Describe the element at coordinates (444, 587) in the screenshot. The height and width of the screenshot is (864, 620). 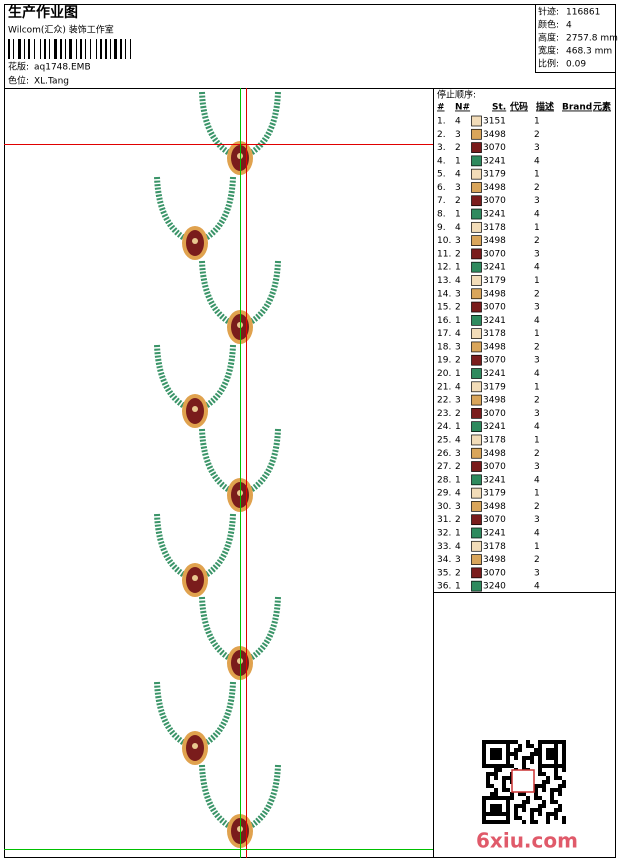
I see `row-number: 36.` at that location.